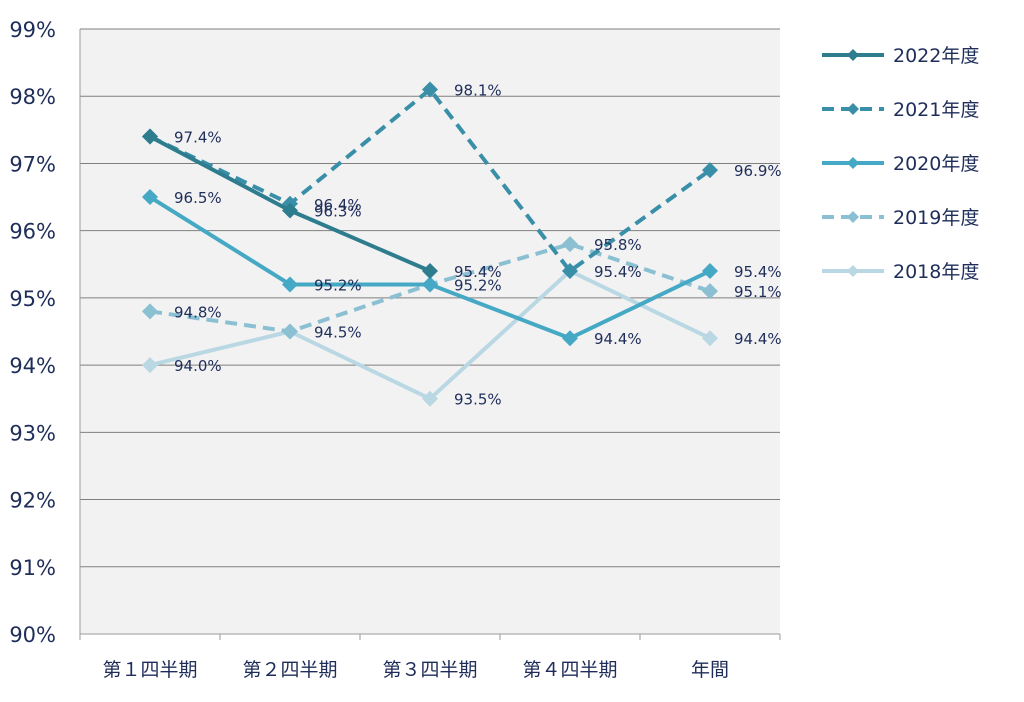 The image size is (1024, 702). What do you see at coordinates (936, 56) in the screenshot?
I see `legend-label: 2022年度` at bounding box center [936, 56].